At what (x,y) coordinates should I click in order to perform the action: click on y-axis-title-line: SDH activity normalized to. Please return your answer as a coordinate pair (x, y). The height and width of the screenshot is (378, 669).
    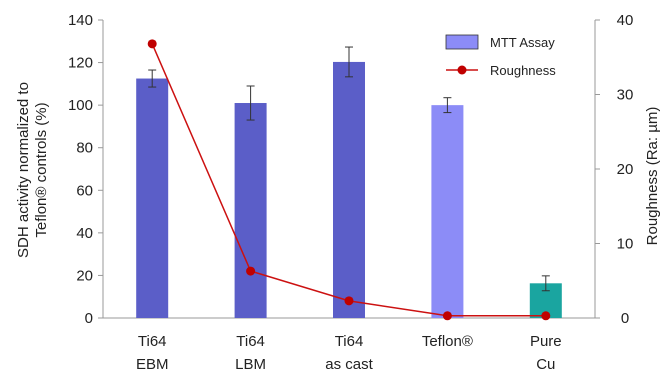
    Looking at the image, I should click on (23, 170).